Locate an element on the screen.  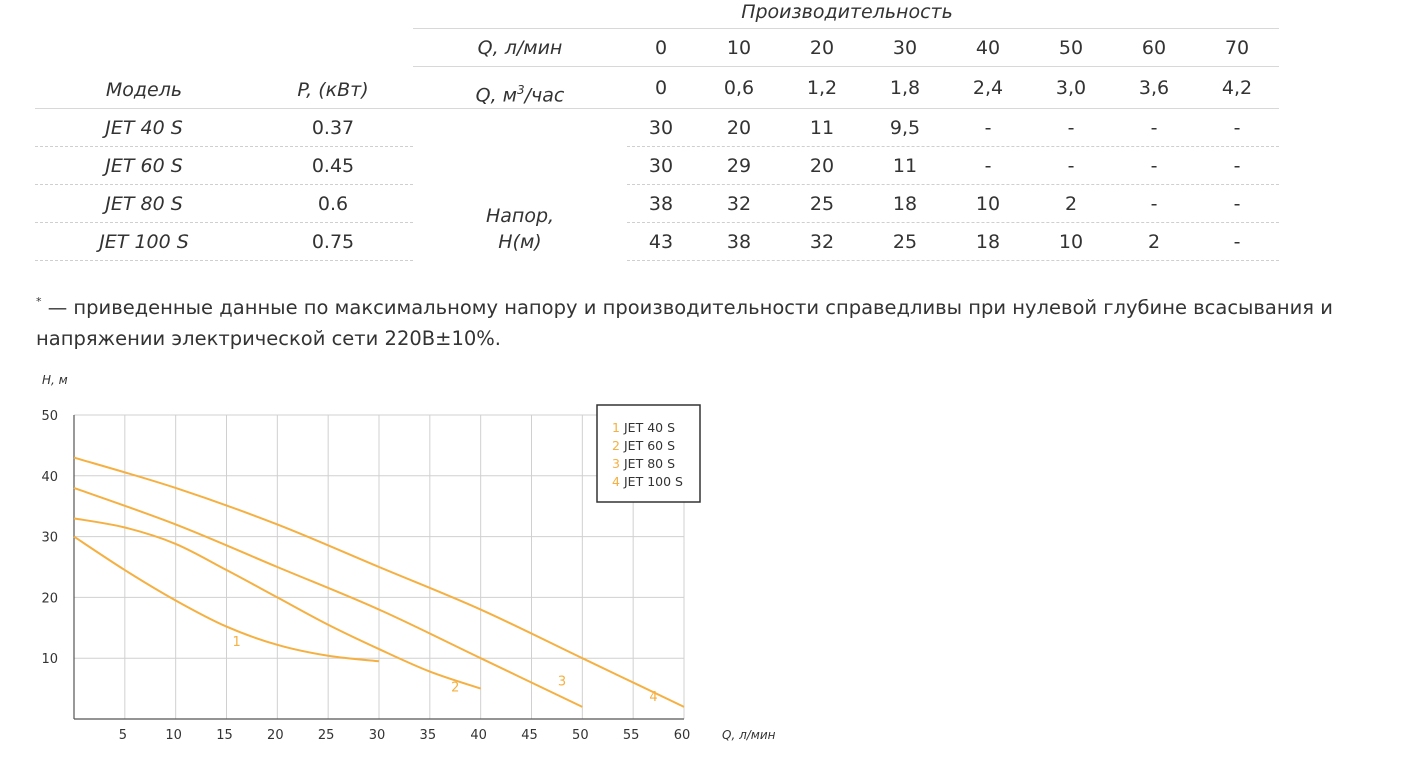
q-m3h-value: 4,2 is located at coordinates (1237, 88).